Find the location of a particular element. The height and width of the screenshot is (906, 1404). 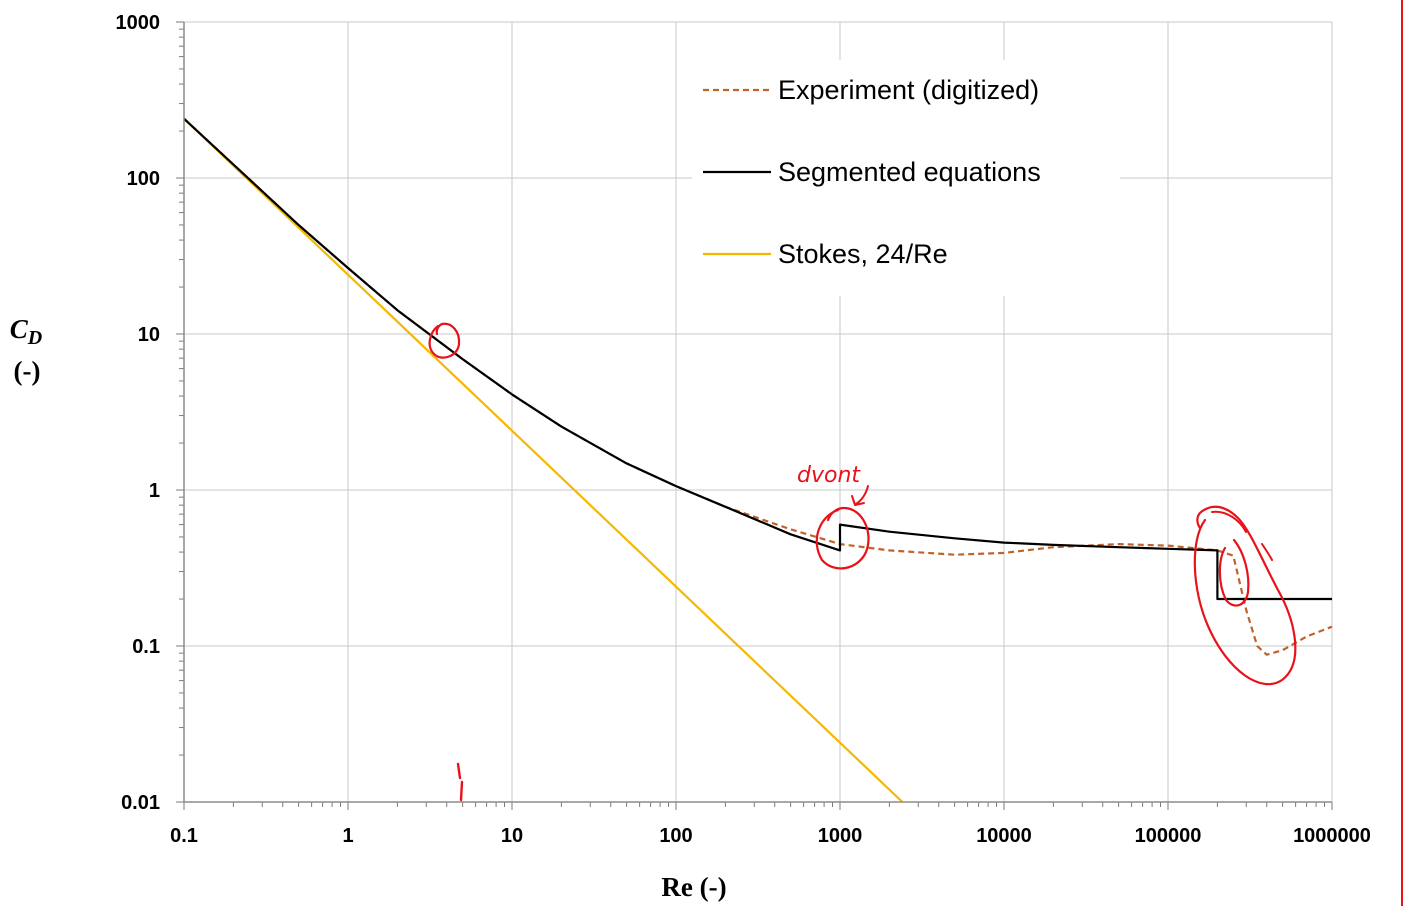

arrow-head is located at coordinates (858, 500).